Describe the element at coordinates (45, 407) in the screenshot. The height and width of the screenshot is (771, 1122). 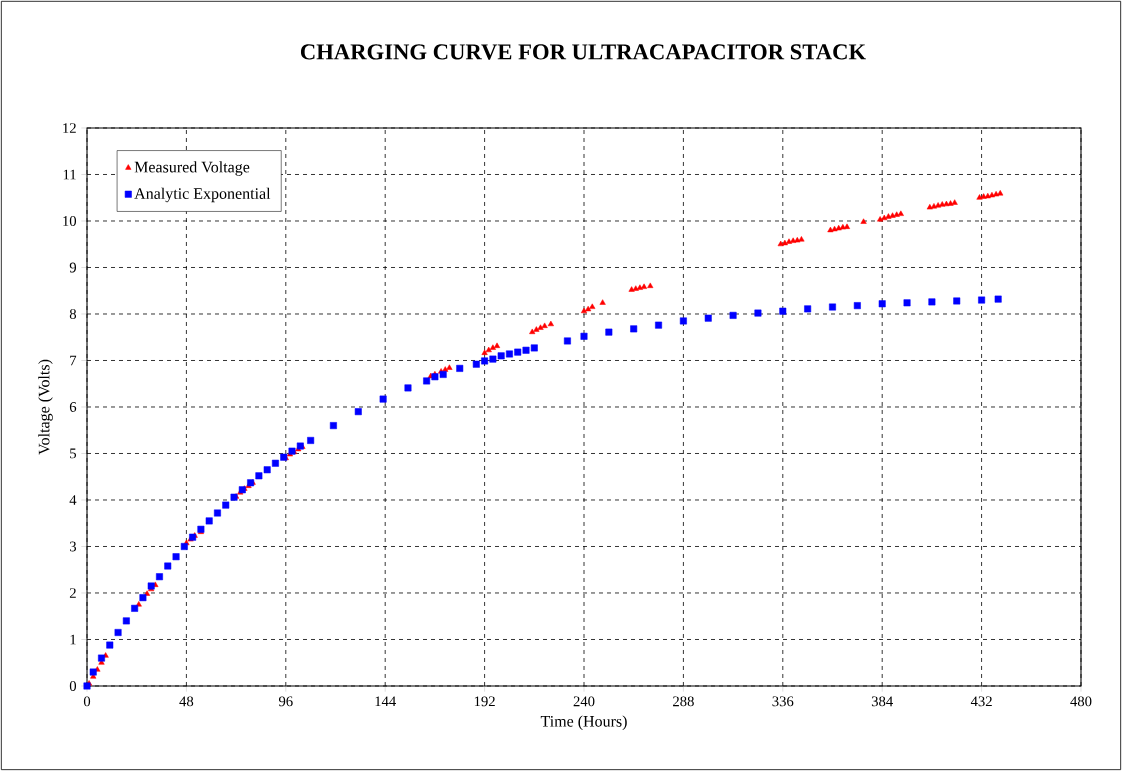
I see `y-axis-title: Voltage (Volts)` at that location.